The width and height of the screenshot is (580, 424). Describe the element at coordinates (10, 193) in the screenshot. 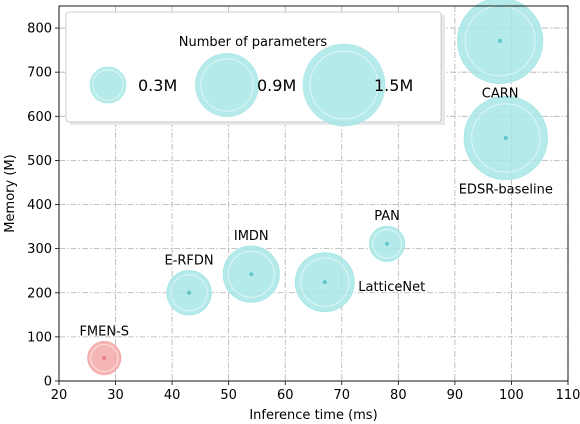

I see `y-axis-label: Memory (M)` at that location.